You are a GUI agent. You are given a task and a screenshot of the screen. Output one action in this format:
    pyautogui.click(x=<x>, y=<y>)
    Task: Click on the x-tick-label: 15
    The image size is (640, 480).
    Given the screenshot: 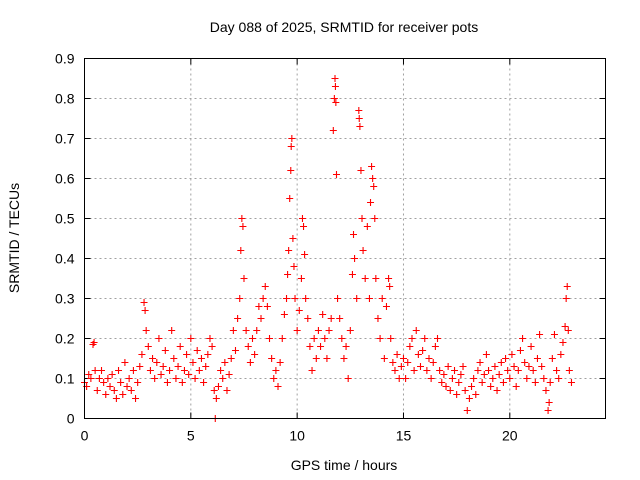 What is the action you would take?
    pyautogui.click(x=404, y=436)
    